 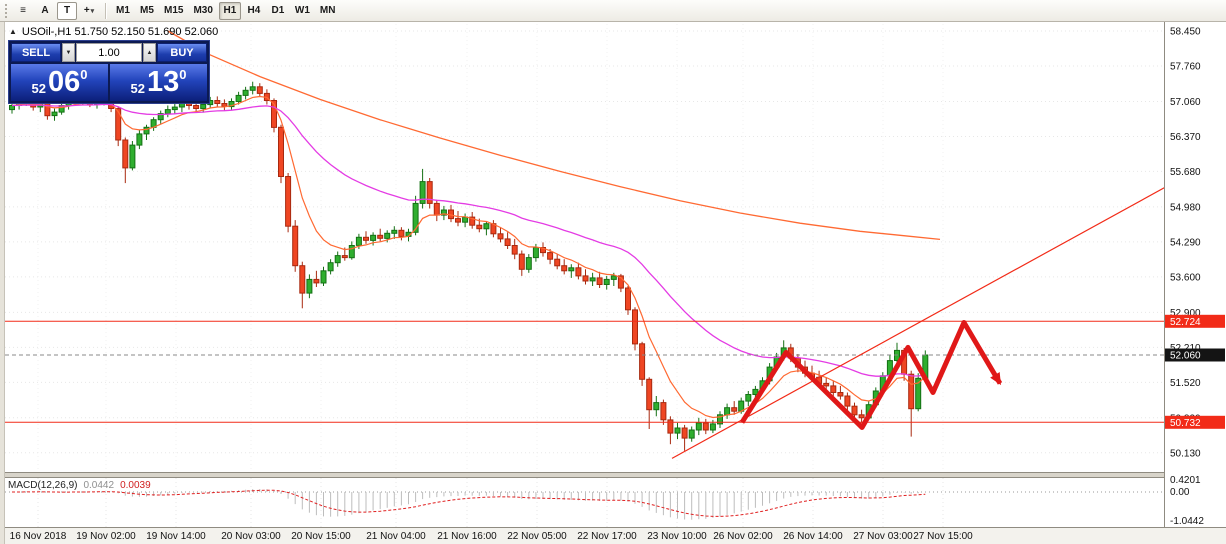 What do you see at coordinates (137, 88) in the screenshot?
I see `ask-whole: 52` at bounding box center [137, 88].